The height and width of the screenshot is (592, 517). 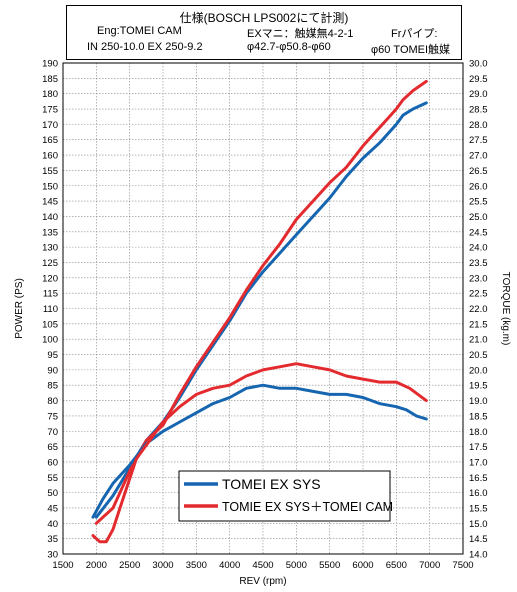 I want to click on y-left-tick-label: 160, so click(x=50, y=156).